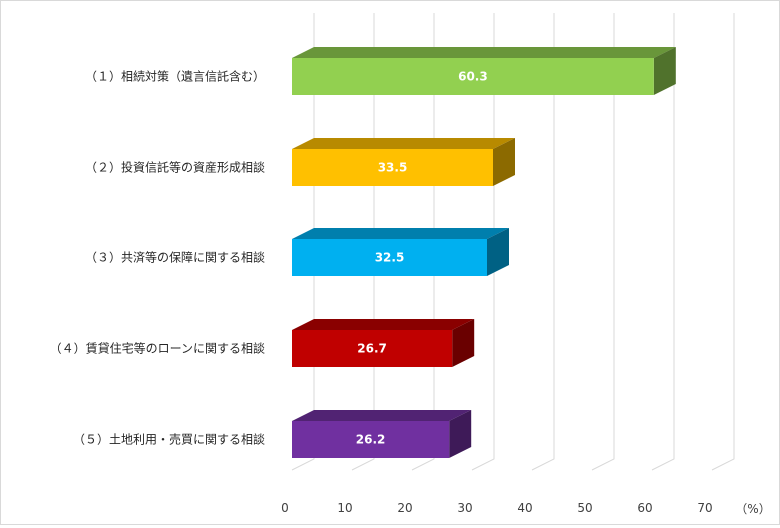  I want to click on bar: 26.2, so click(382, 434).